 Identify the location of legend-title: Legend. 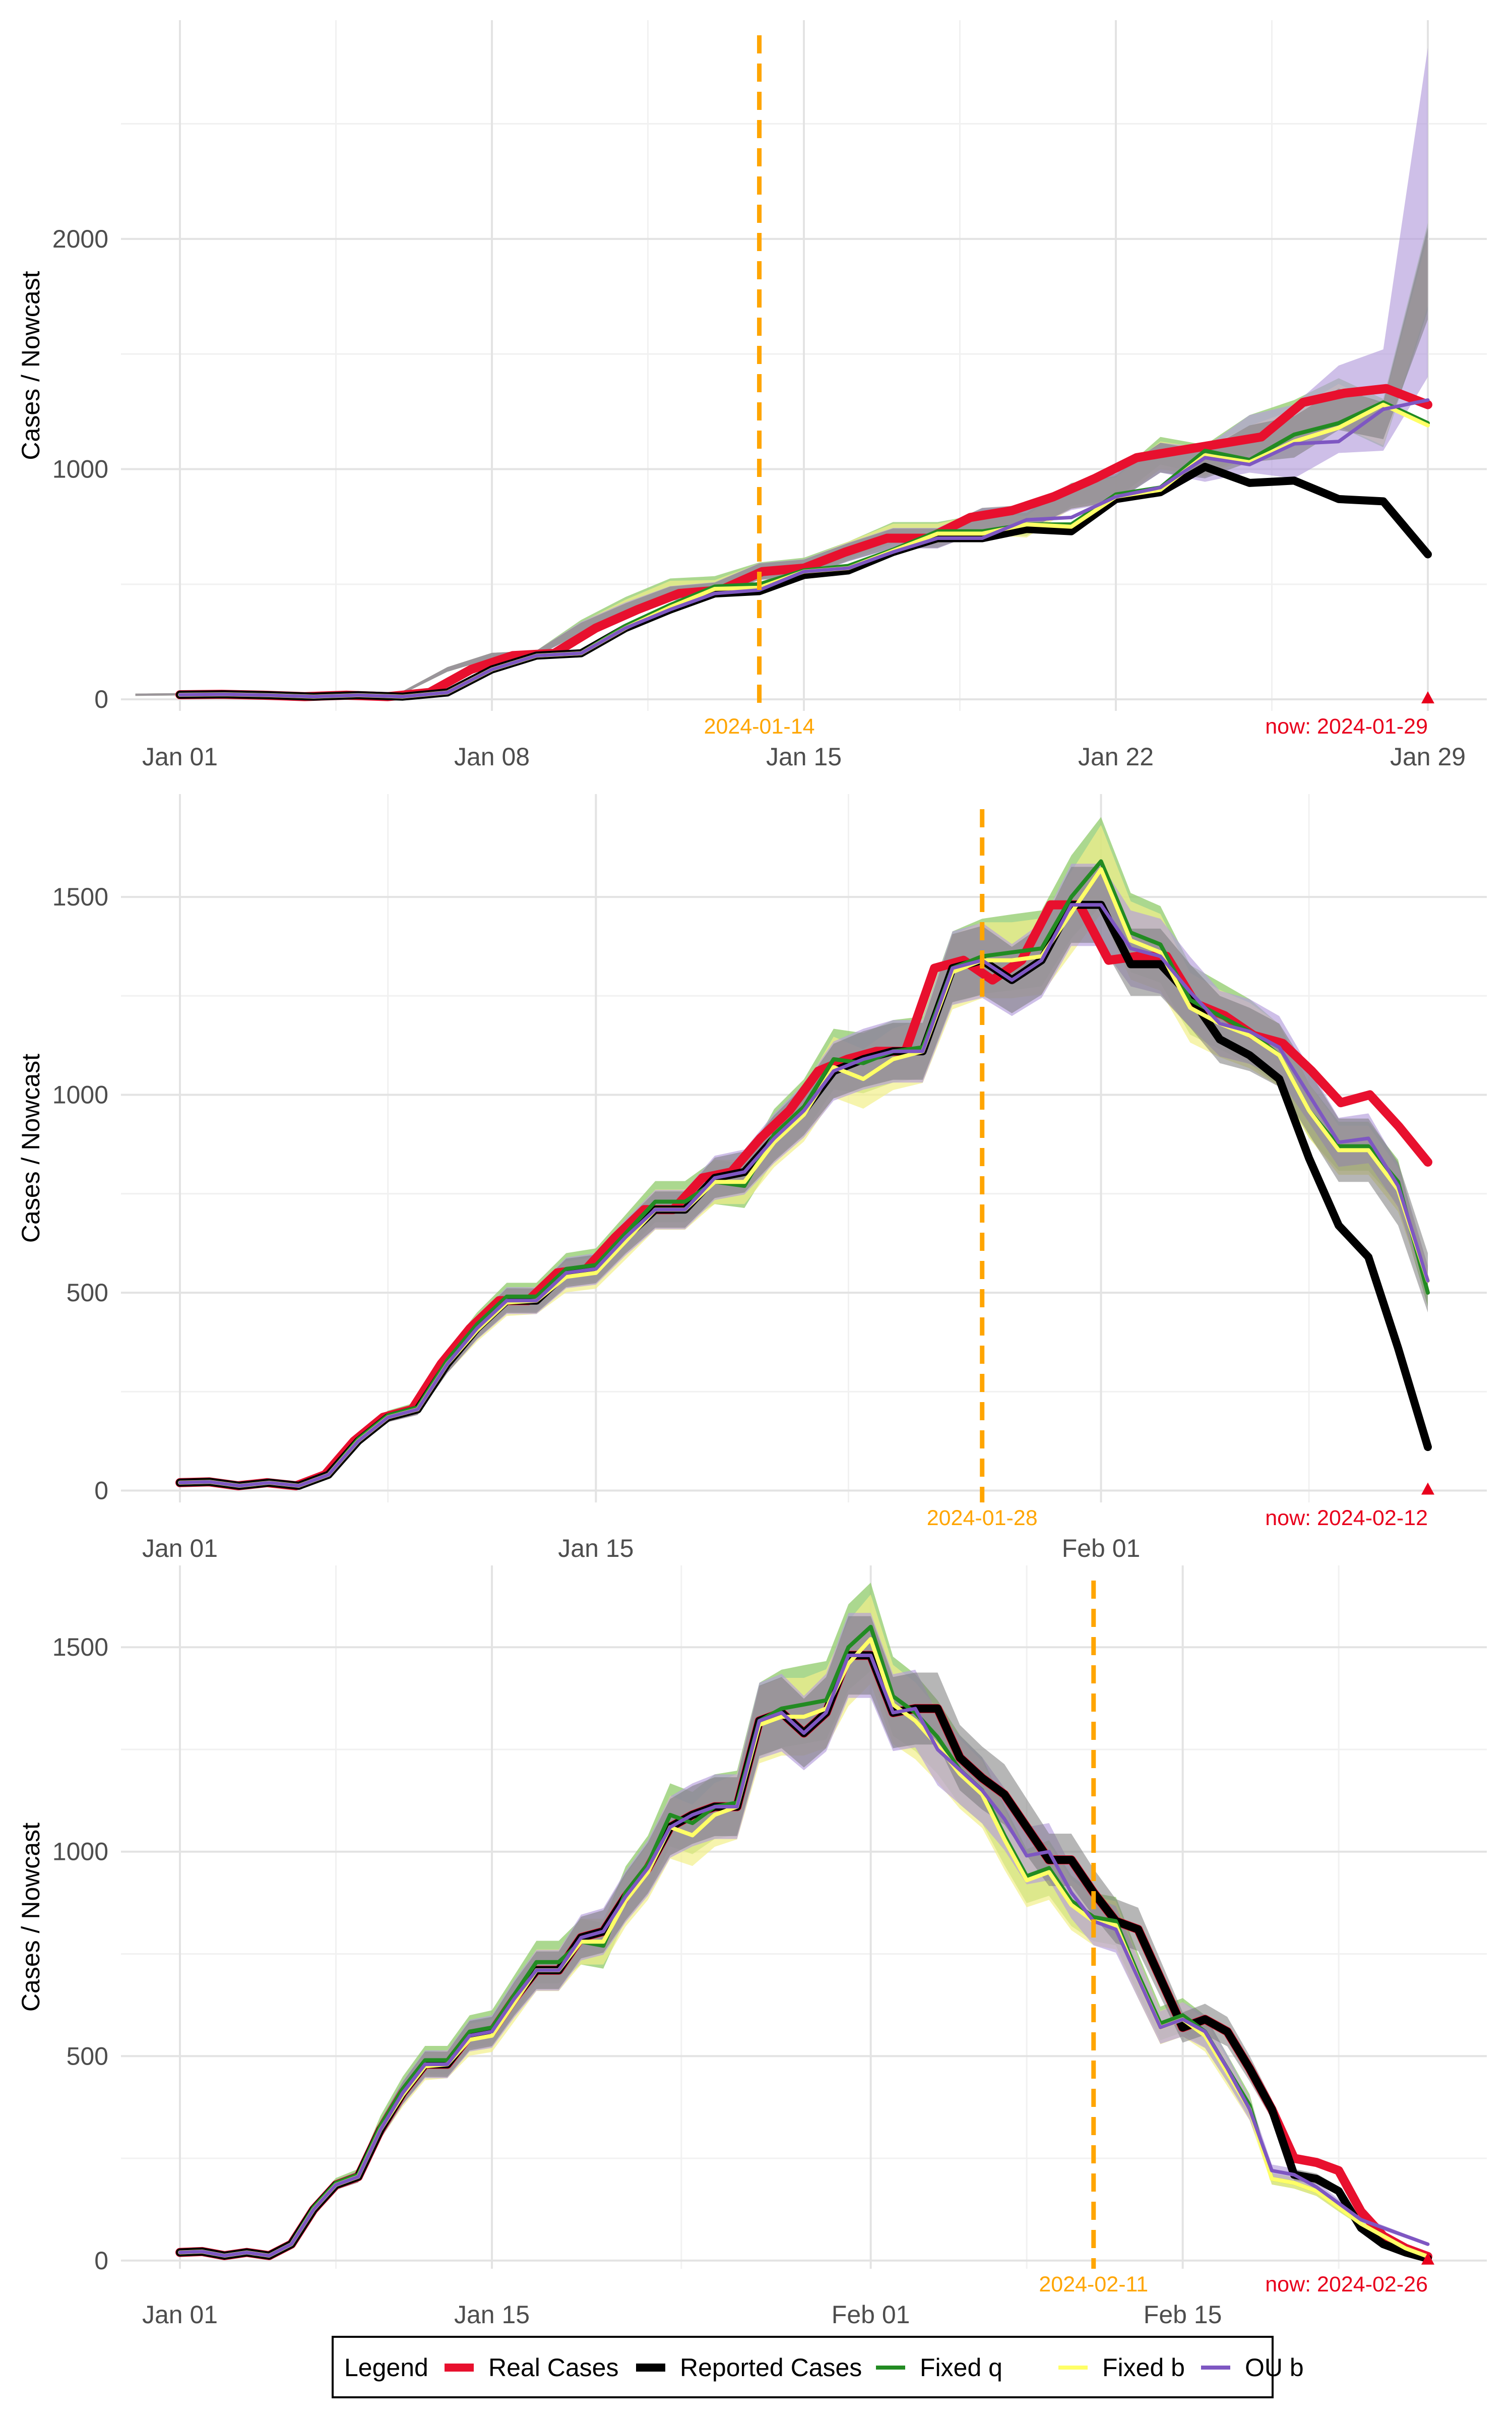
(386, 2367).